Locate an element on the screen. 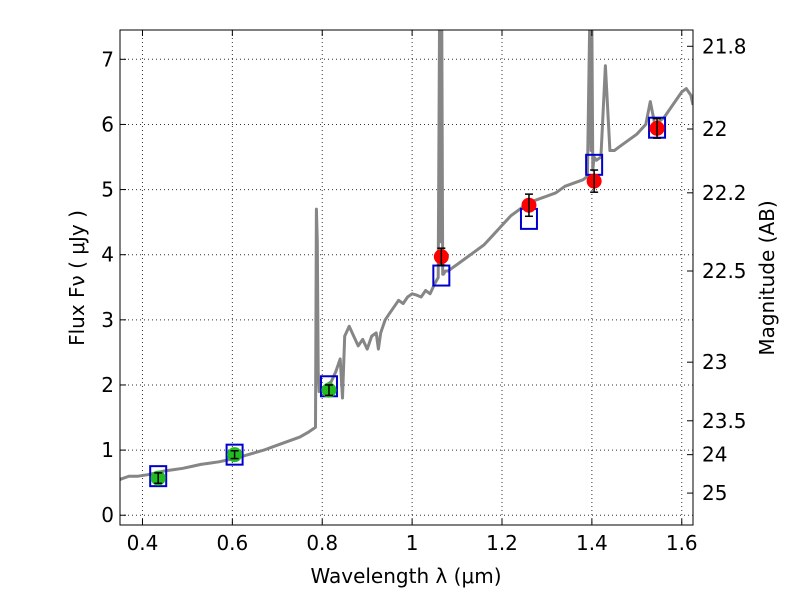 This screenshot has height=604, width=800. x-tick-label: 1.4 is located at coordinates (592, 543).